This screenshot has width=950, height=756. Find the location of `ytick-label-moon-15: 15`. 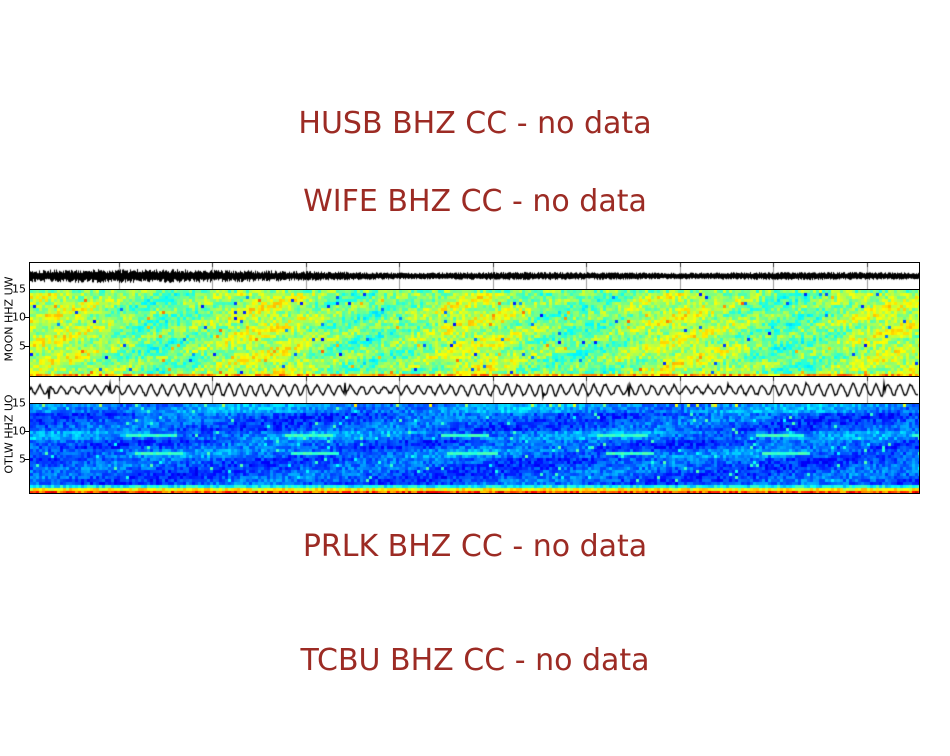

ytick-label-moon-15: 15 is located at coordinates (19, 289).